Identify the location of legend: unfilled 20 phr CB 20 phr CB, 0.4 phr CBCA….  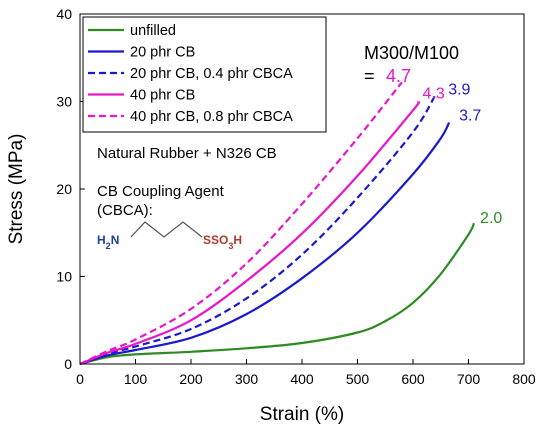
(204, 74).